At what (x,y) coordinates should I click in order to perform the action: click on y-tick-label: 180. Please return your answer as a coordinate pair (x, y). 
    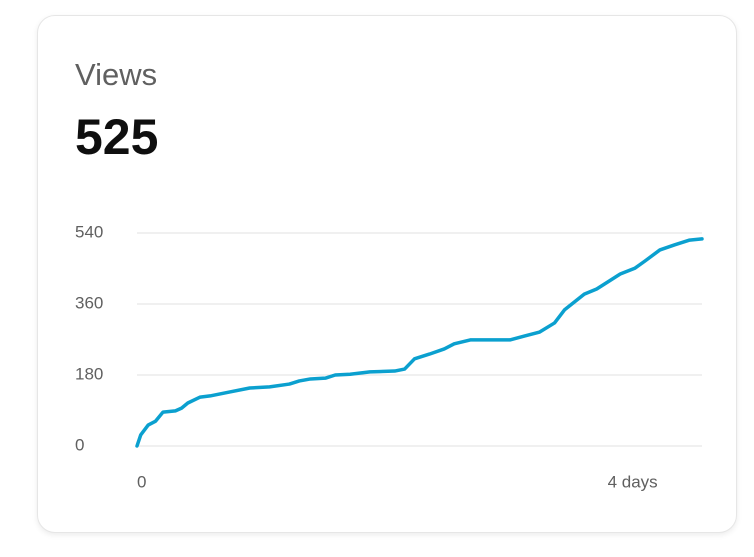
    Looking at the image, I should click on (89, 373).